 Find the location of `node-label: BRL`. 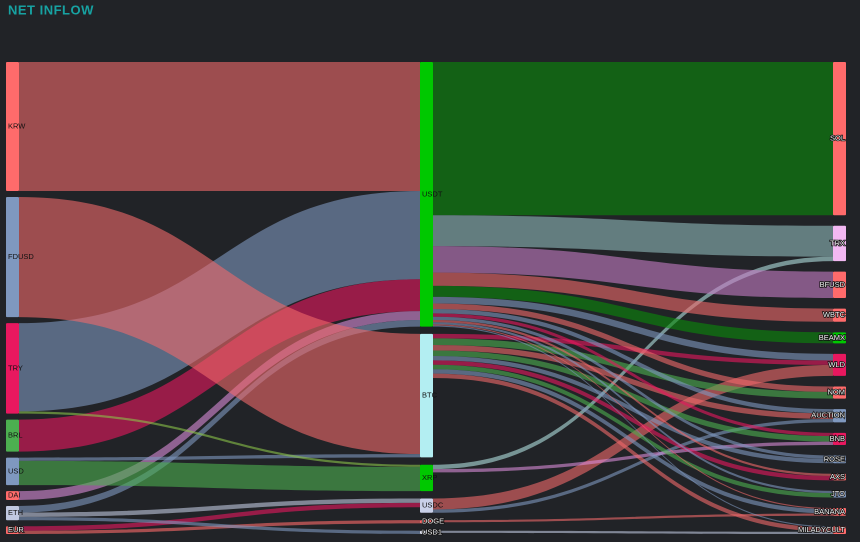

node-label: BRL is located at coordinates (15, 435).